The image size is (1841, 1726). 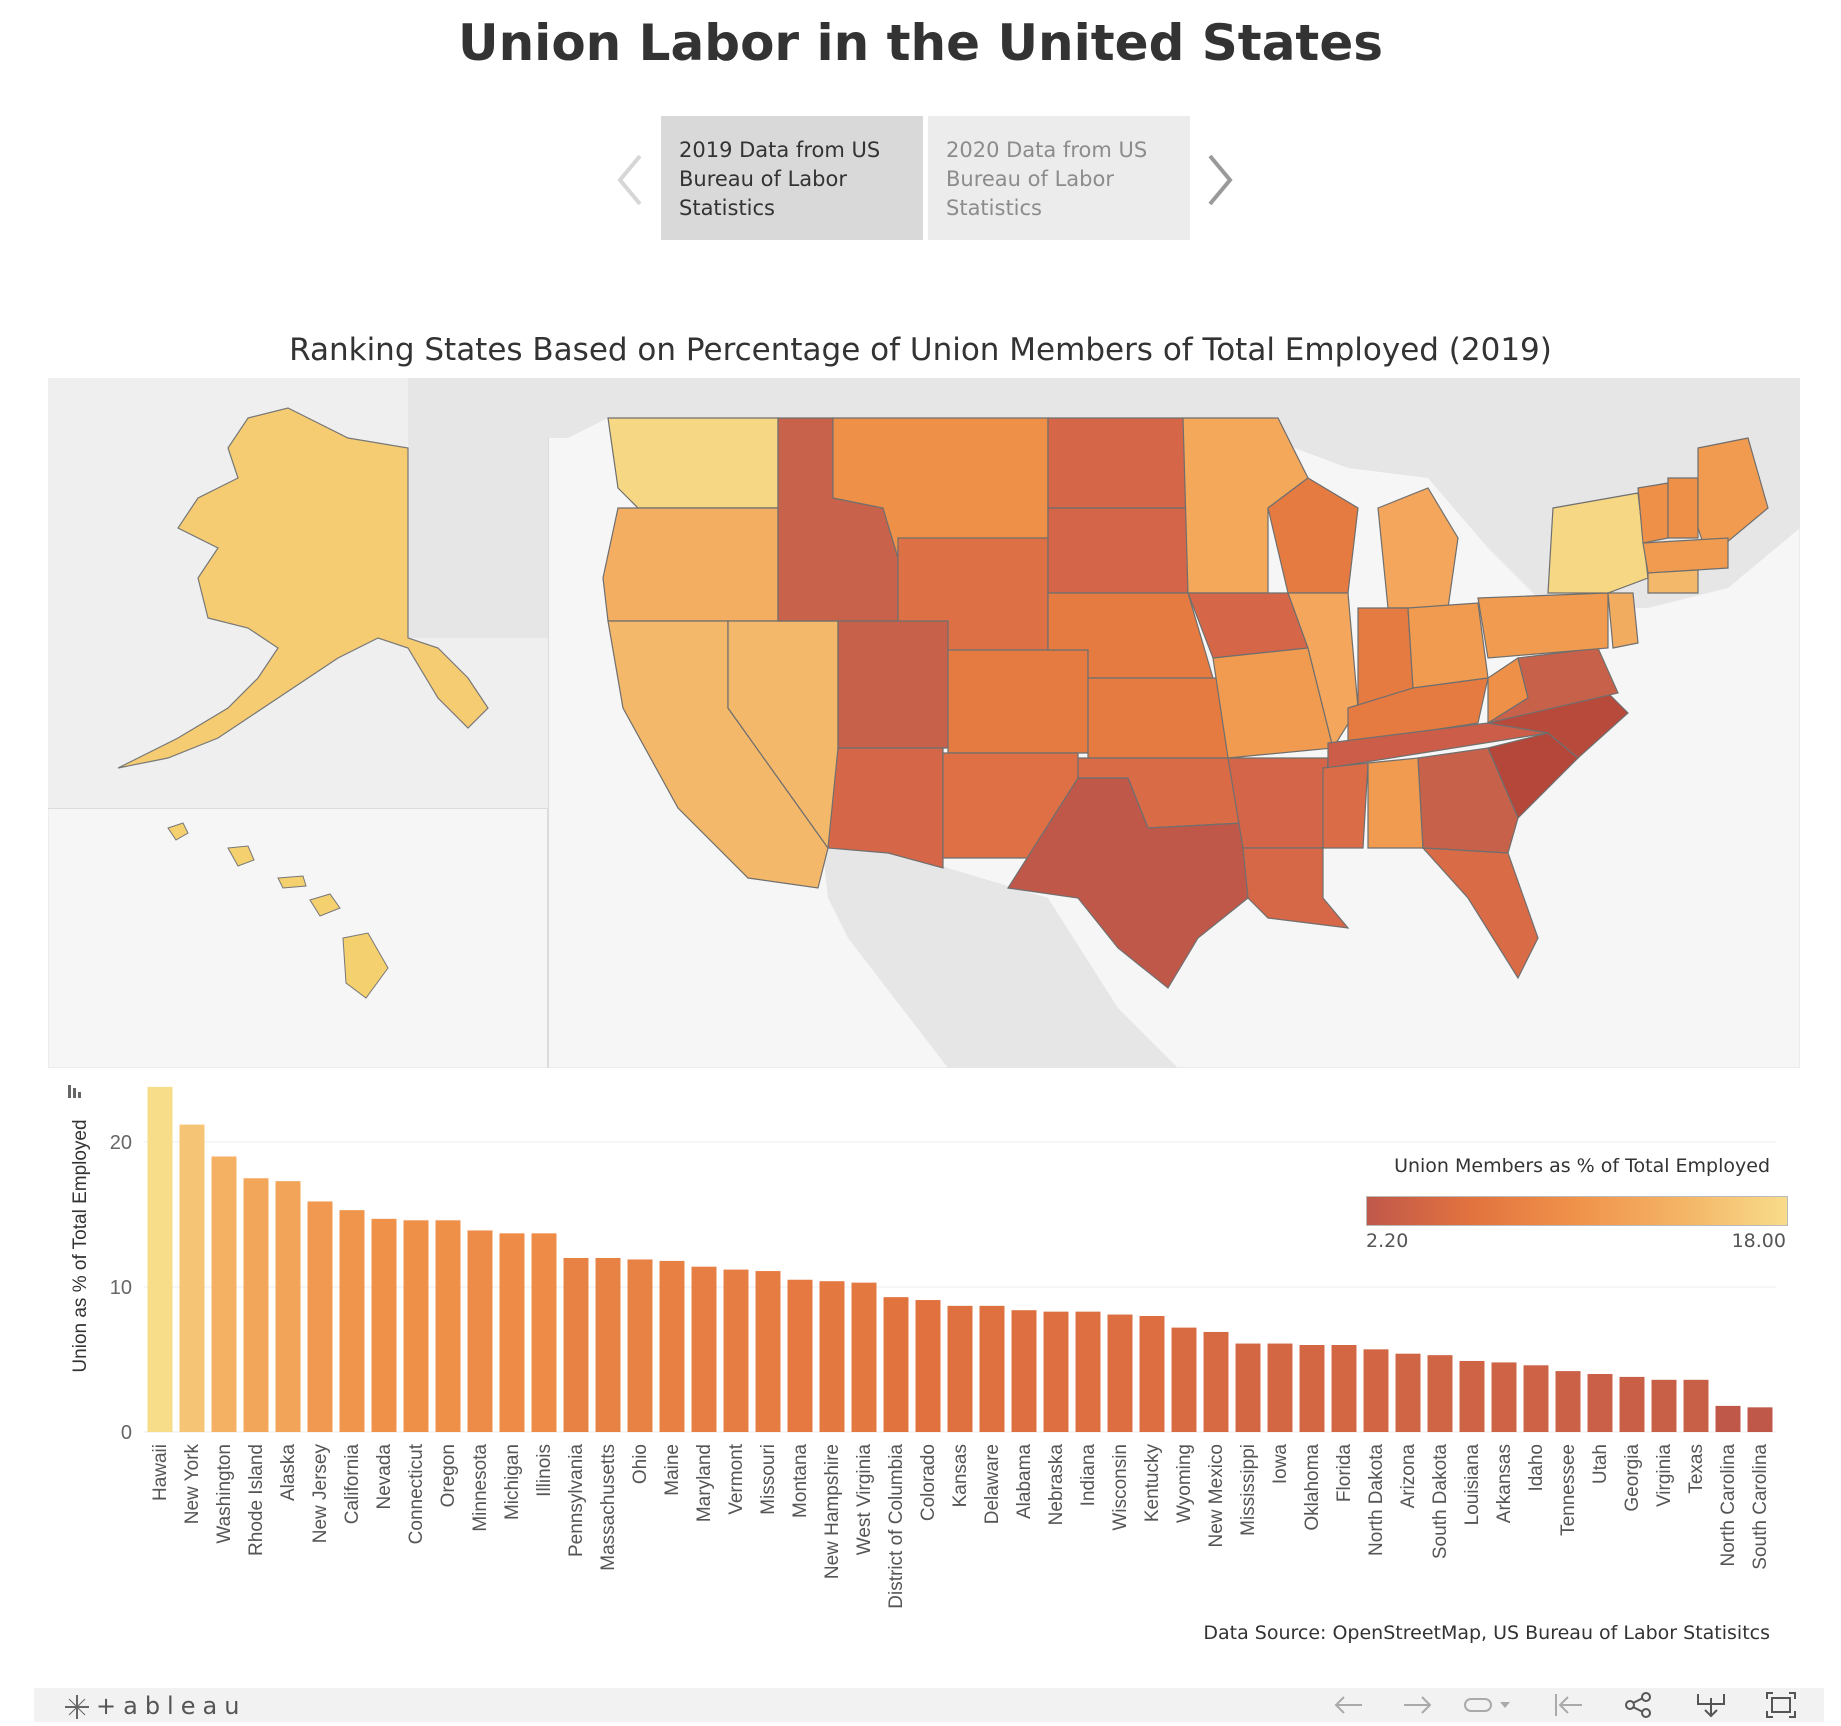 I want to click on bar-michigan, so click(x=512, y=1332).